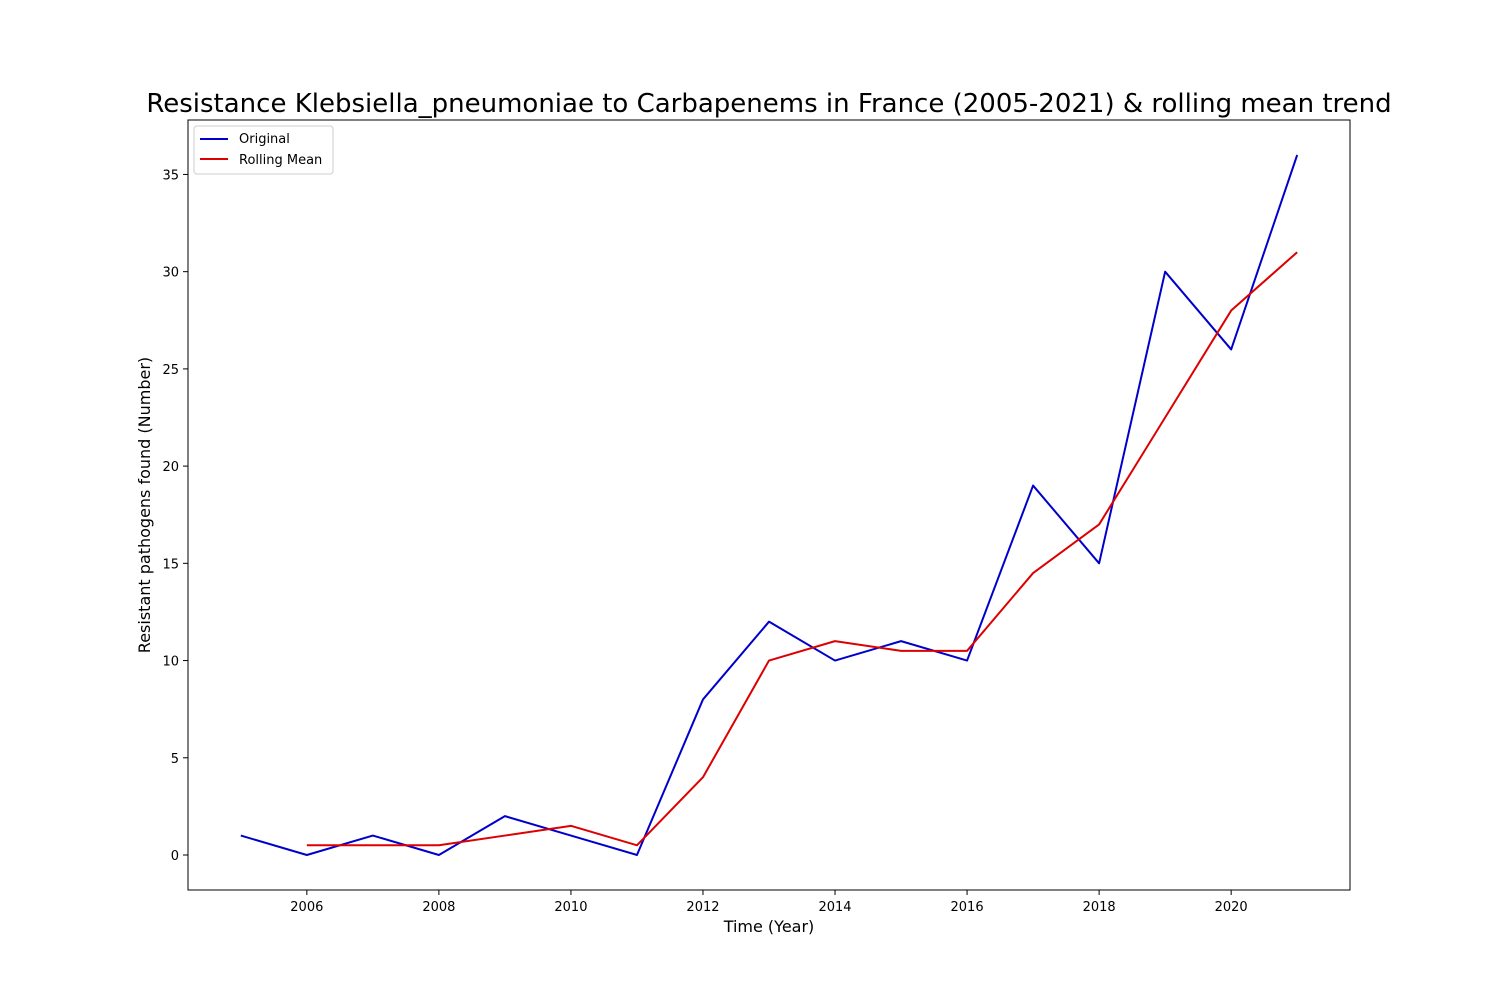  What do you see at coordinates (438, 907) in the screenshot?
I see `x-tick-label: 2008` at bounding box center [438, 907].